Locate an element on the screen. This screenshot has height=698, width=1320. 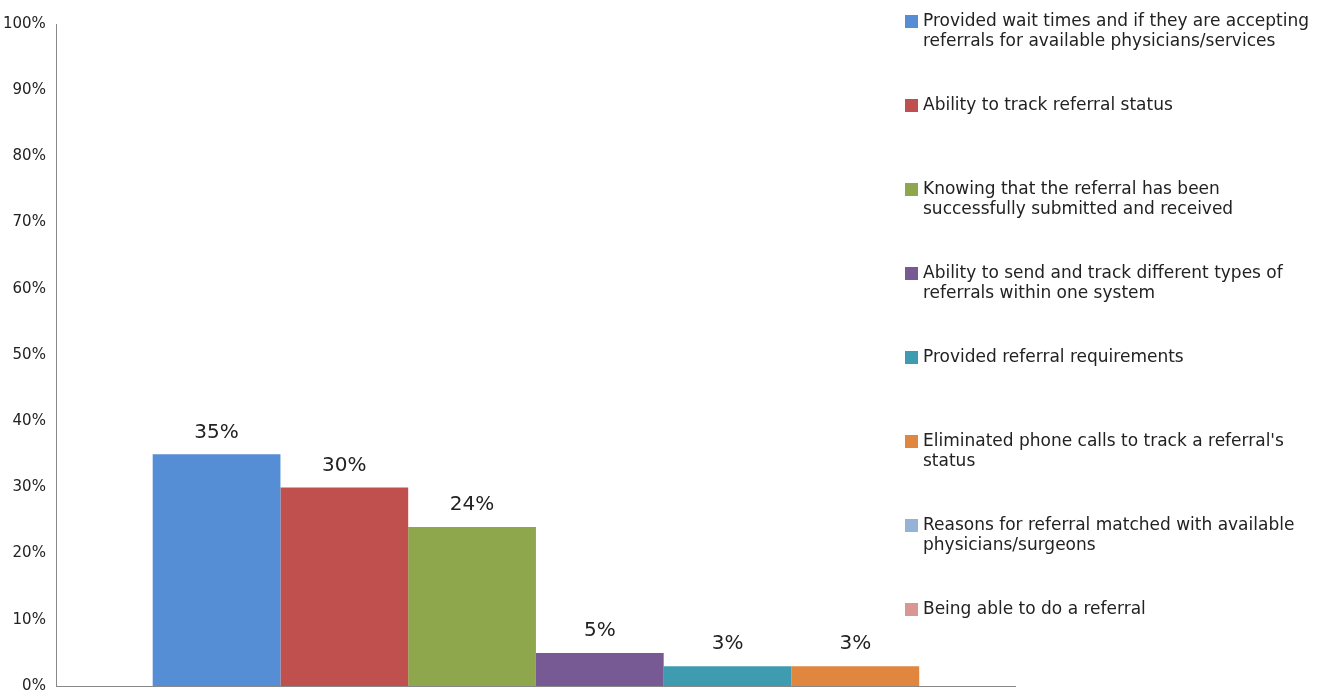
legend-label: Provided referral requirements is located at coordinates (1053, 356).